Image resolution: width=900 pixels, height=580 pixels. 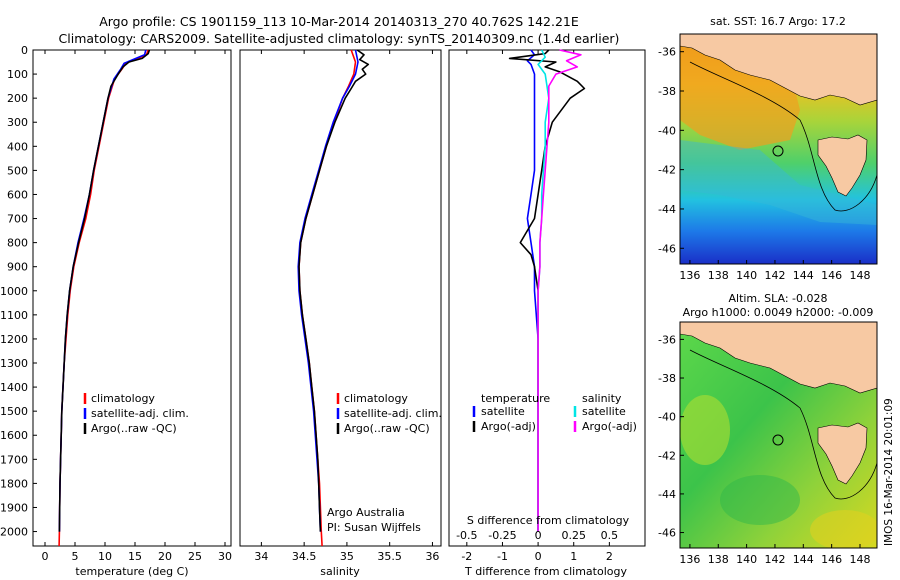 What do you see at coordinates (14, 387) in the screenshot?
I see `depth-tick-label: 1400` at bounding box center [14, 387].